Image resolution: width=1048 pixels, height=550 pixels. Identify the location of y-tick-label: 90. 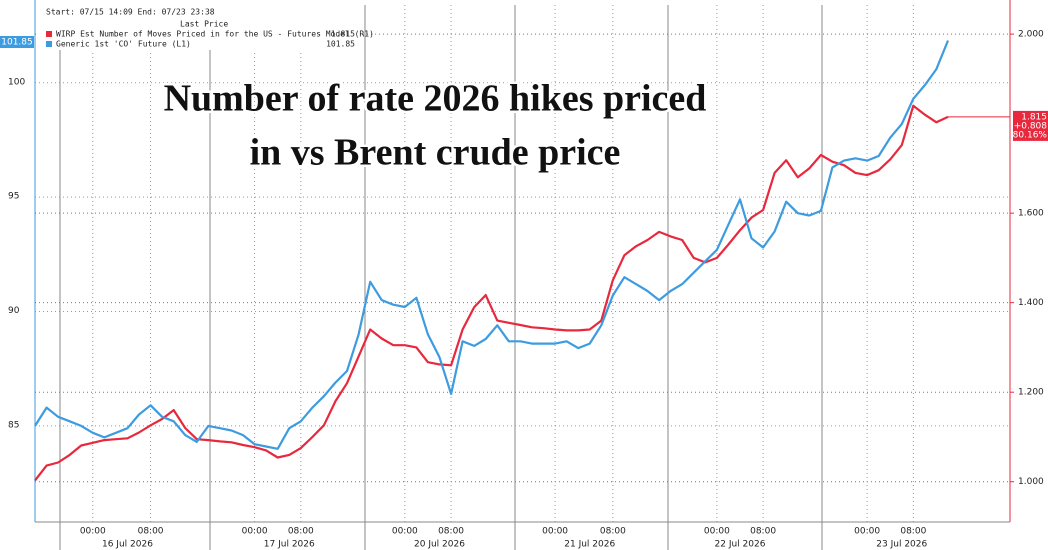
(14, 311).